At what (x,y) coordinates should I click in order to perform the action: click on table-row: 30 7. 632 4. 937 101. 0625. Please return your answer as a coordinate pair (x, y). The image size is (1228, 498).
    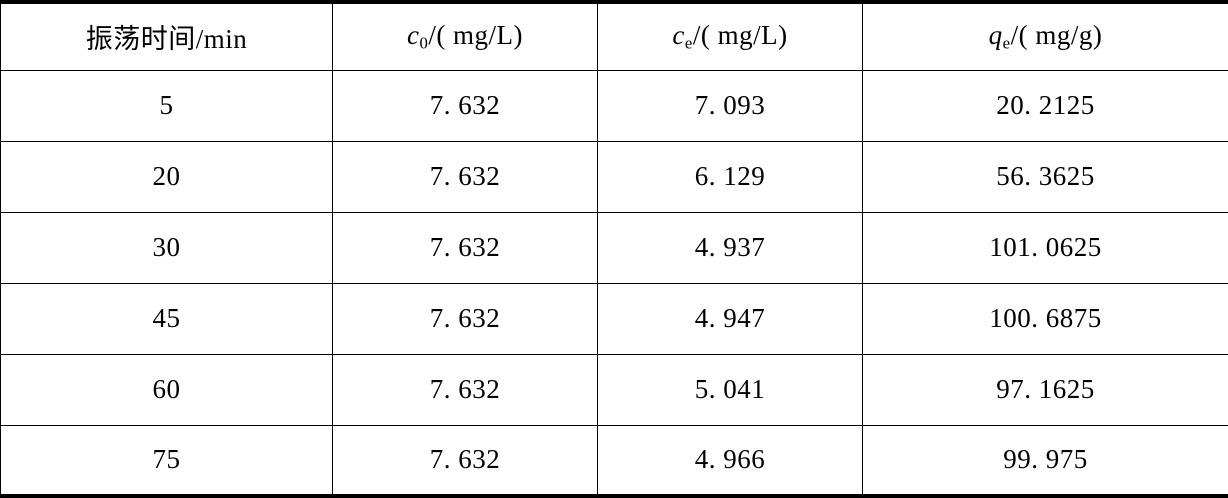
    Looking at the image, I should click on (614, 247).